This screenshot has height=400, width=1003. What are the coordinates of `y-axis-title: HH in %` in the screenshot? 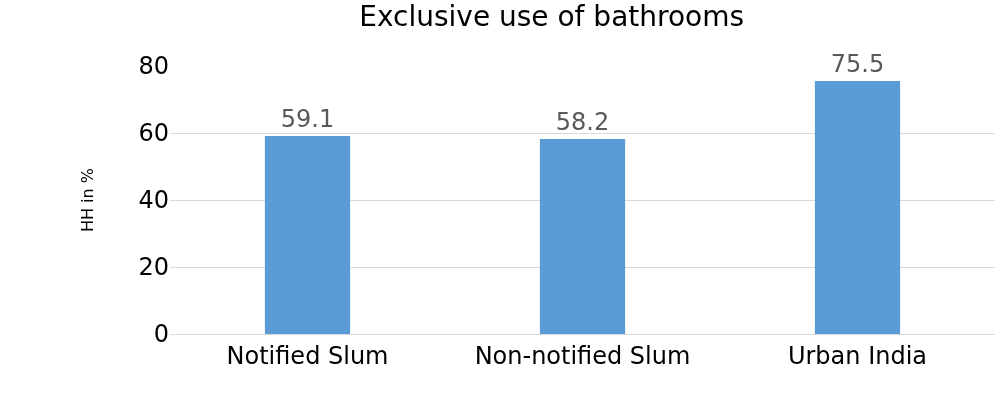 It's located at (88, 200).